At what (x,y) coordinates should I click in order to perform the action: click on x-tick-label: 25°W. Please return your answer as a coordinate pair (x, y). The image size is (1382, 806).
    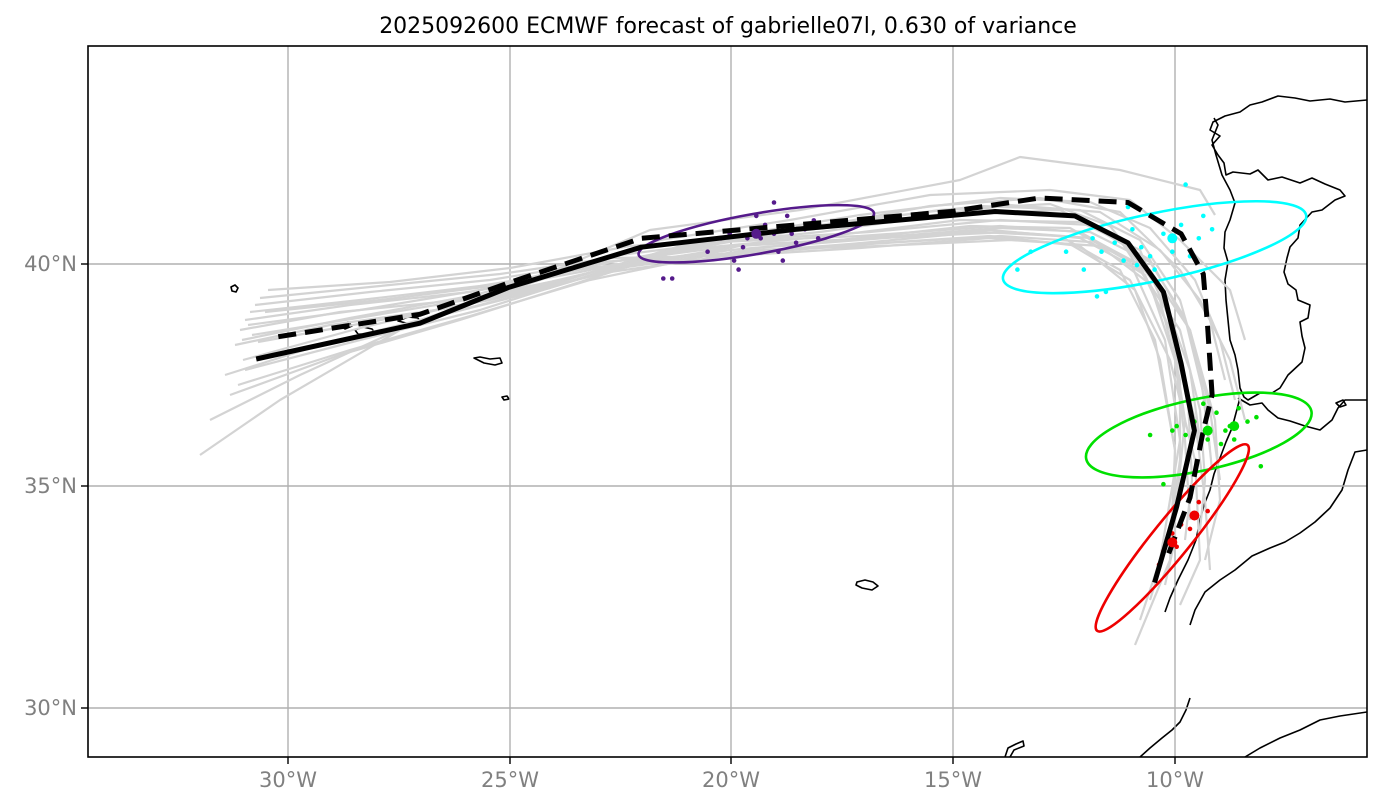
    Looking at the image, I should click on (510, 780).